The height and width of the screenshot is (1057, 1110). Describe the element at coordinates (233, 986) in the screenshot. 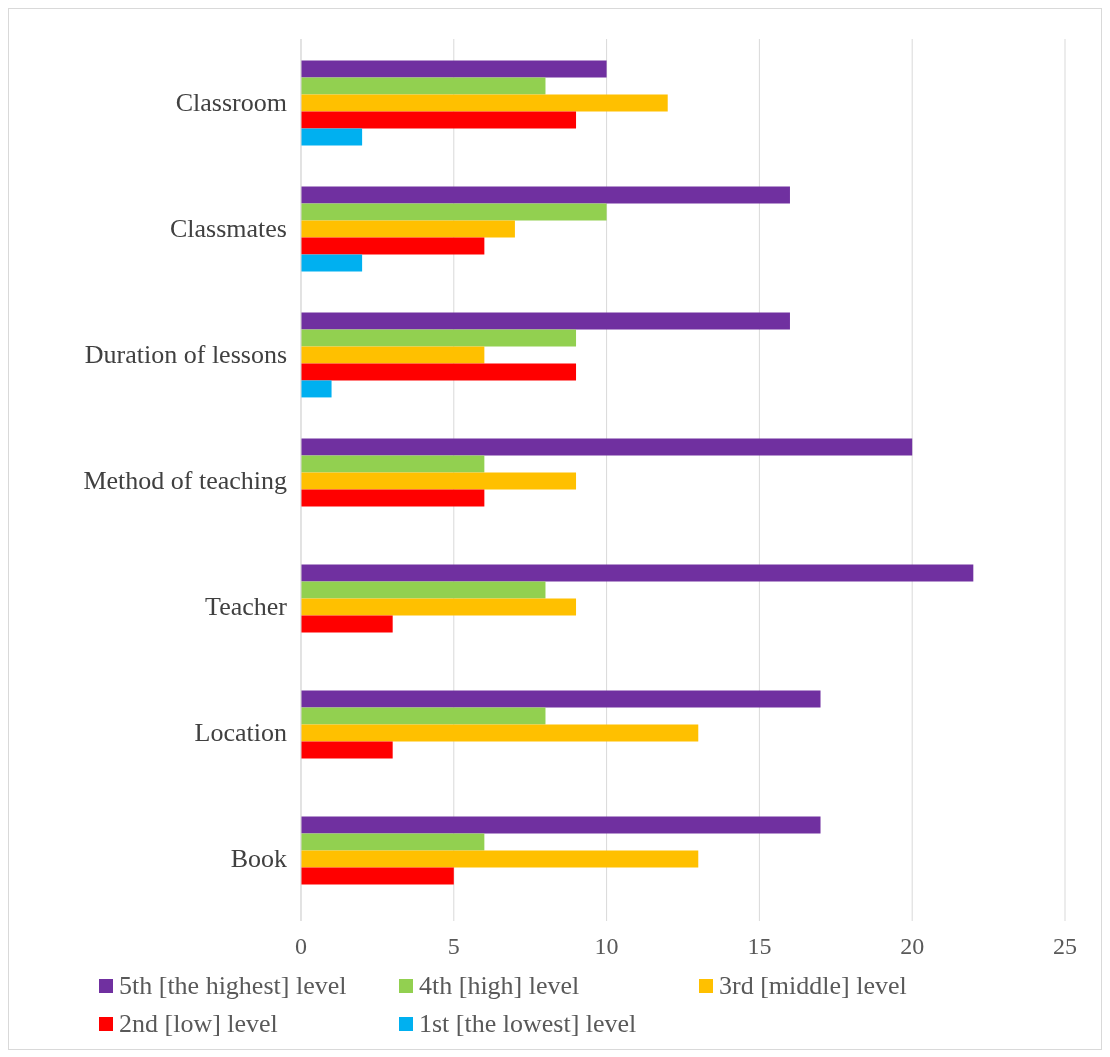

I see `legend-label: 5th [the highest] level` at that location.